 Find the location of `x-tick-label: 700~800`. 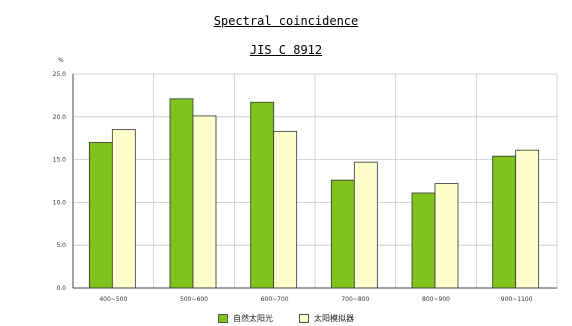

x-tick-label: 700~800 is located at coordinates (355, 299).